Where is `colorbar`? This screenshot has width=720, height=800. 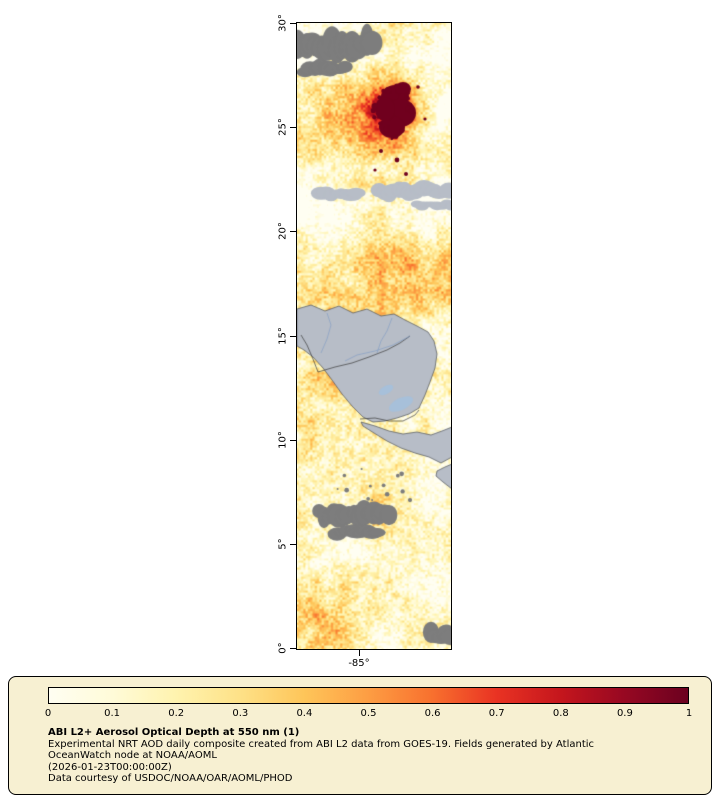 colorbar is located at coordinates (368, 695).